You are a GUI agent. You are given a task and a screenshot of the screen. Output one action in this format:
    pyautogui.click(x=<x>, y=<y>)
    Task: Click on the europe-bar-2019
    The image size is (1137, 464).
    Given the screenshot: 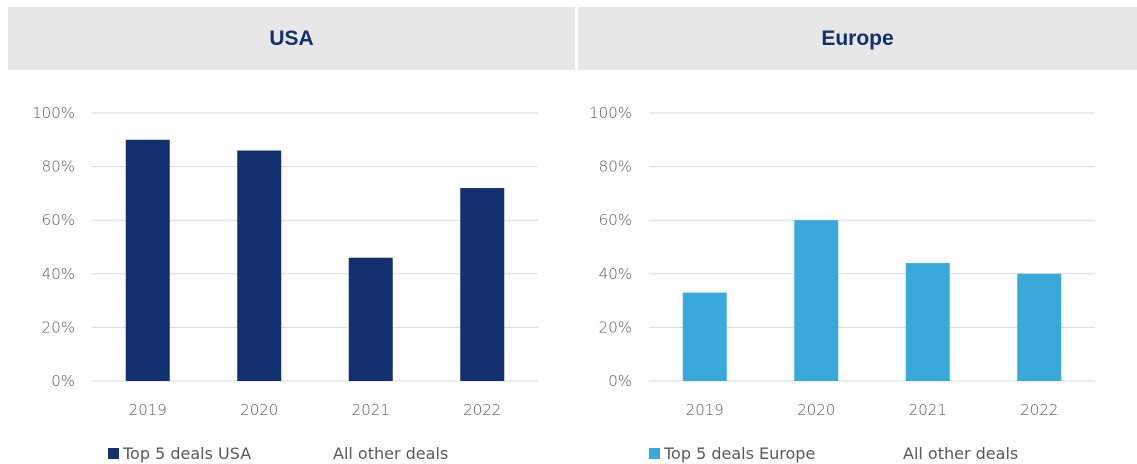 What is the action you would take?
    pyautogui.click(x=704, y=336)
    